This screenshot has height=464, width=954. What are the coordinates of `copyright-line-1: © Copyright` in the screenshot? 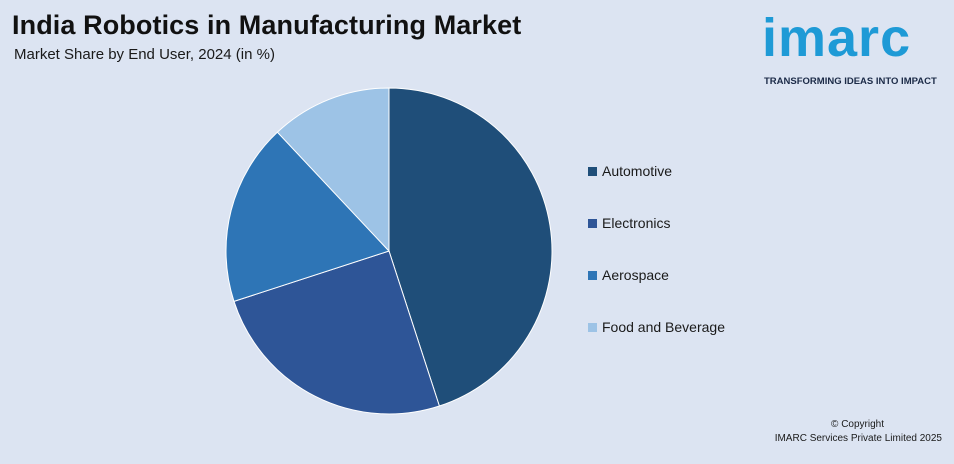 It's located at (857, 424).